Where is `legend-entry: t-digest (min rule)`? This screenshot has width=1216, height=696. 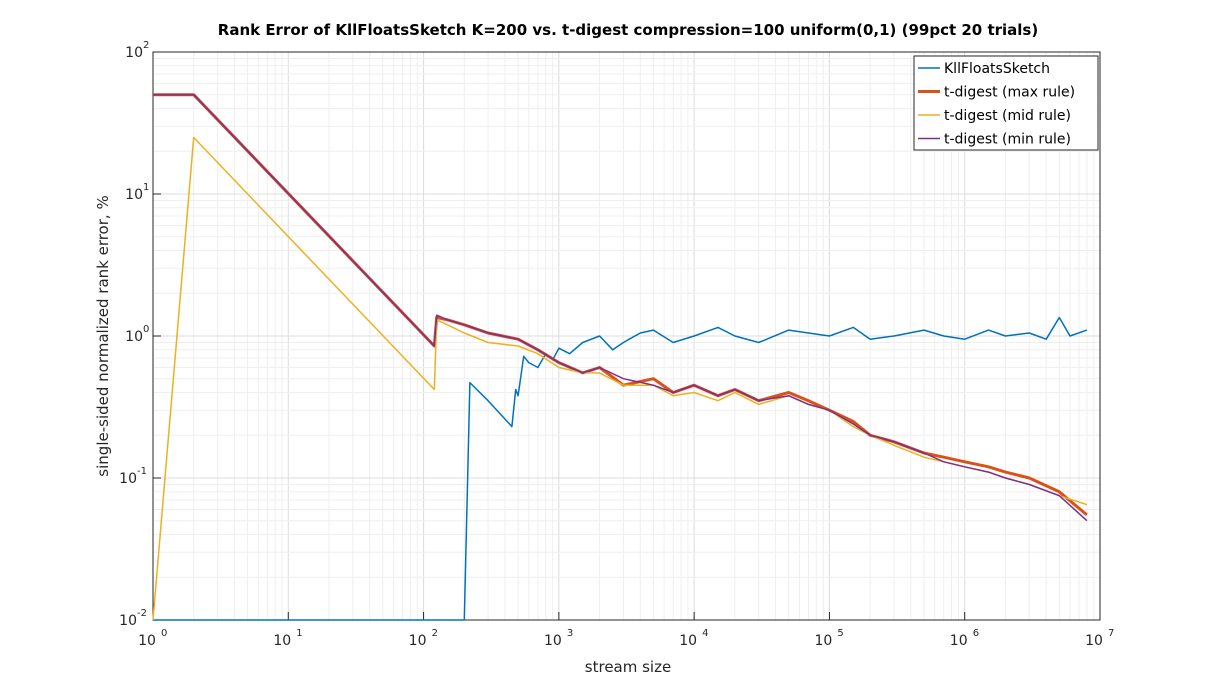 legend-entry: t-digest (min rule) is located at coordinates (1007, 140).